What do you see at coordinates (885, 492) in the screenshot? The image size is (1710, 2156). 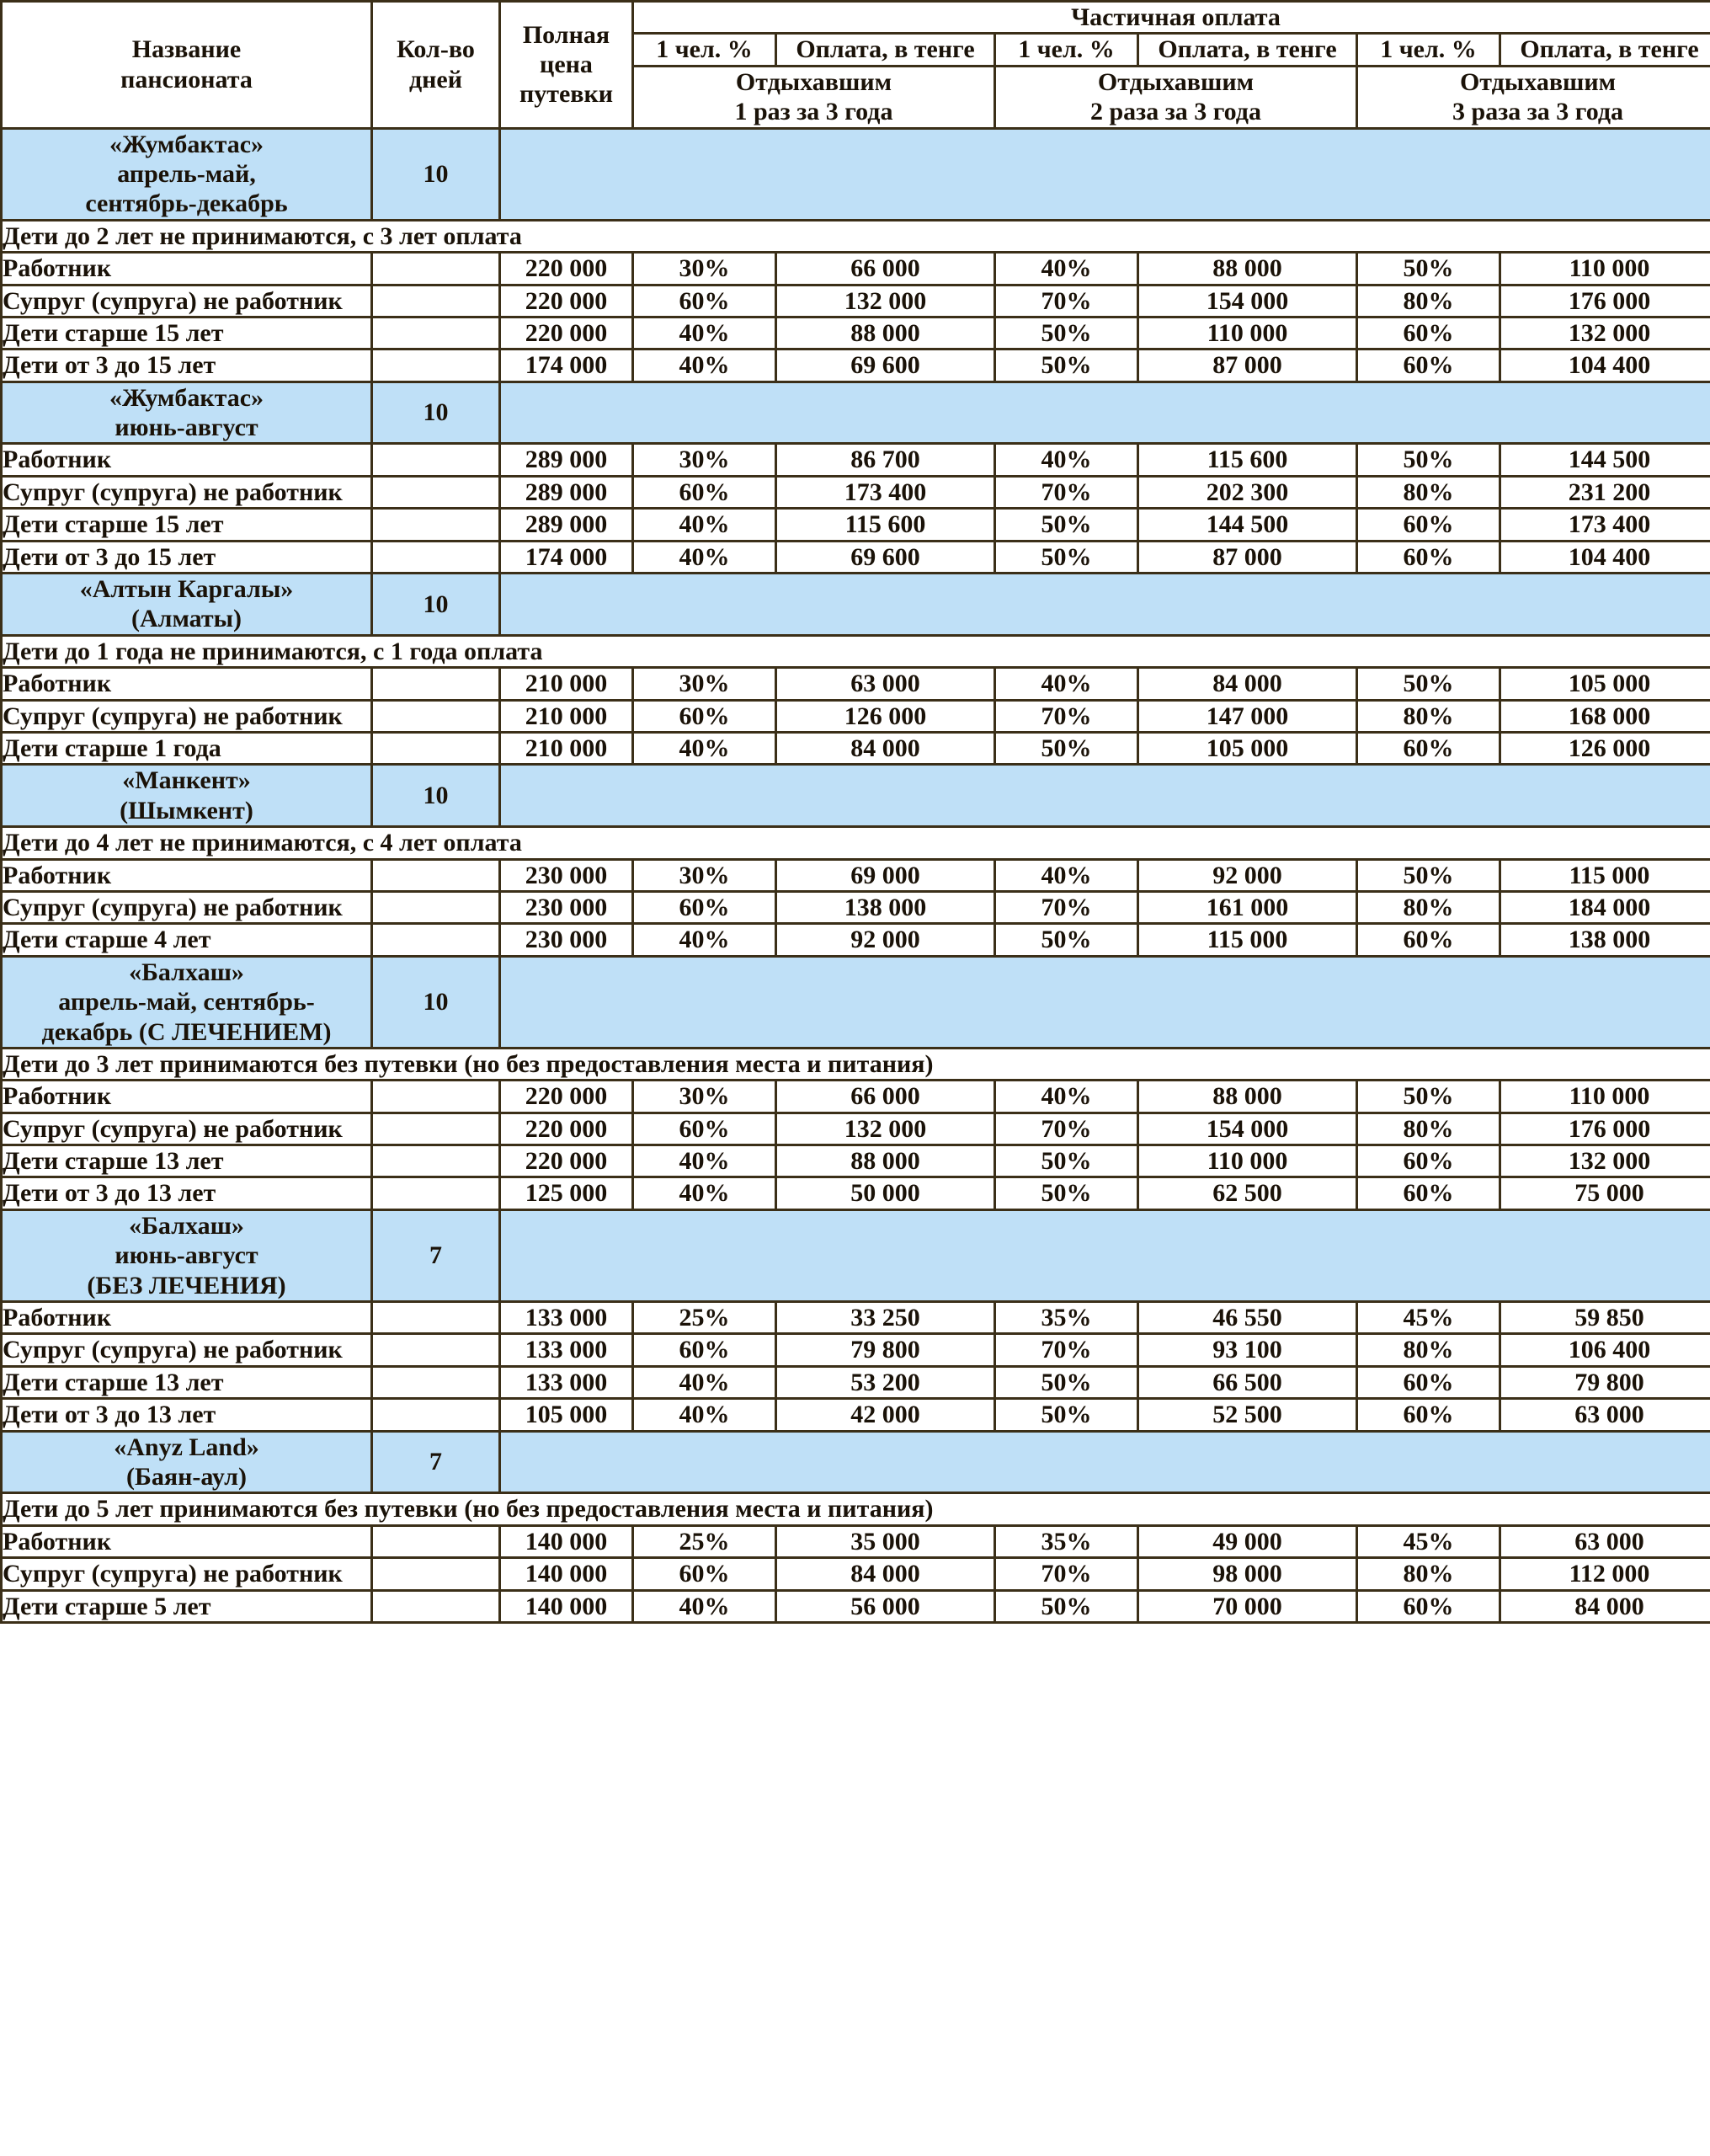 I see `amount-1: 173 400` at bounding box center [885, 492].